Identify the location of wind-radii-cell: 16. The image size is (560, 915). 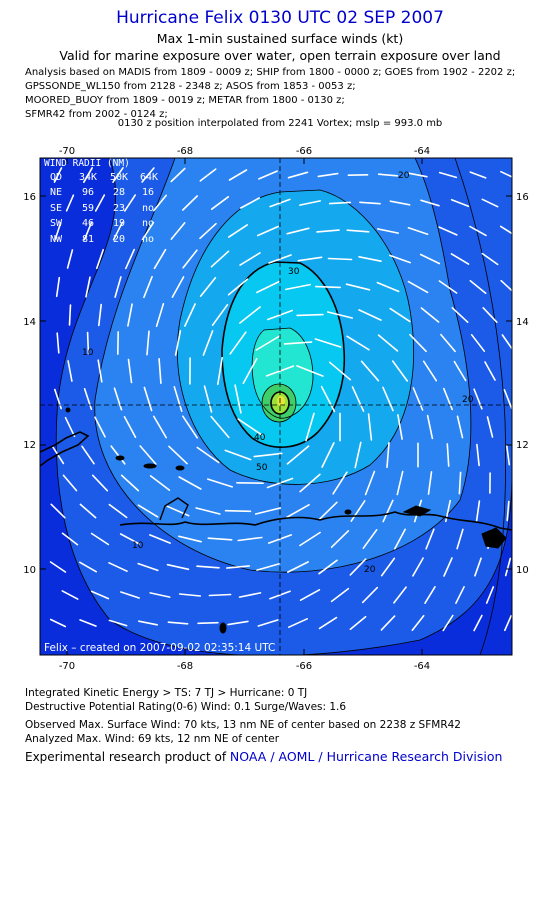
(148, 192).